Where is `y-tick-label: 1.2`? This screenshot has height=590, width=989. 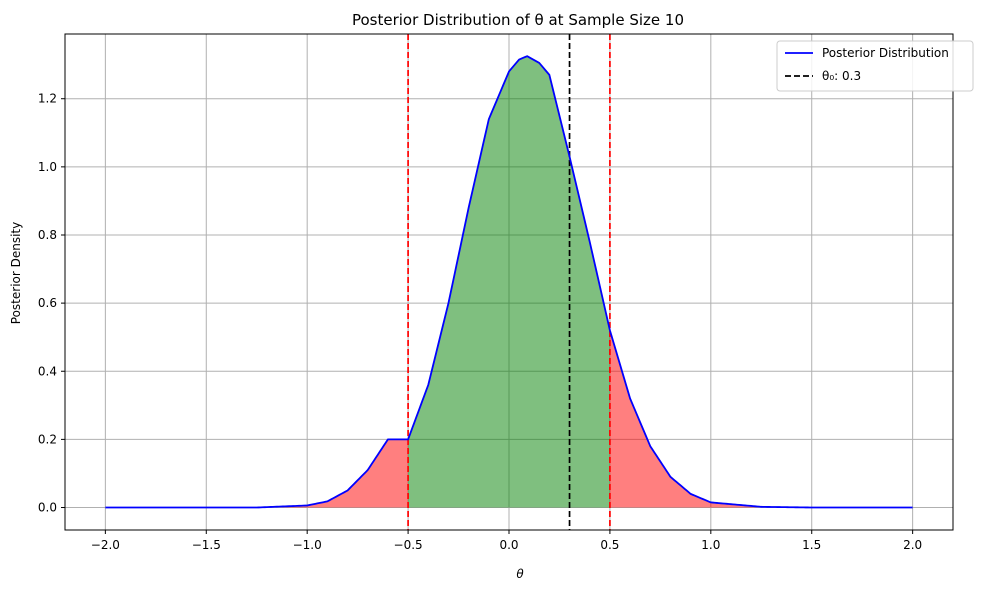 y-tick-label: 1.2 is located at coordinates (47, 99).